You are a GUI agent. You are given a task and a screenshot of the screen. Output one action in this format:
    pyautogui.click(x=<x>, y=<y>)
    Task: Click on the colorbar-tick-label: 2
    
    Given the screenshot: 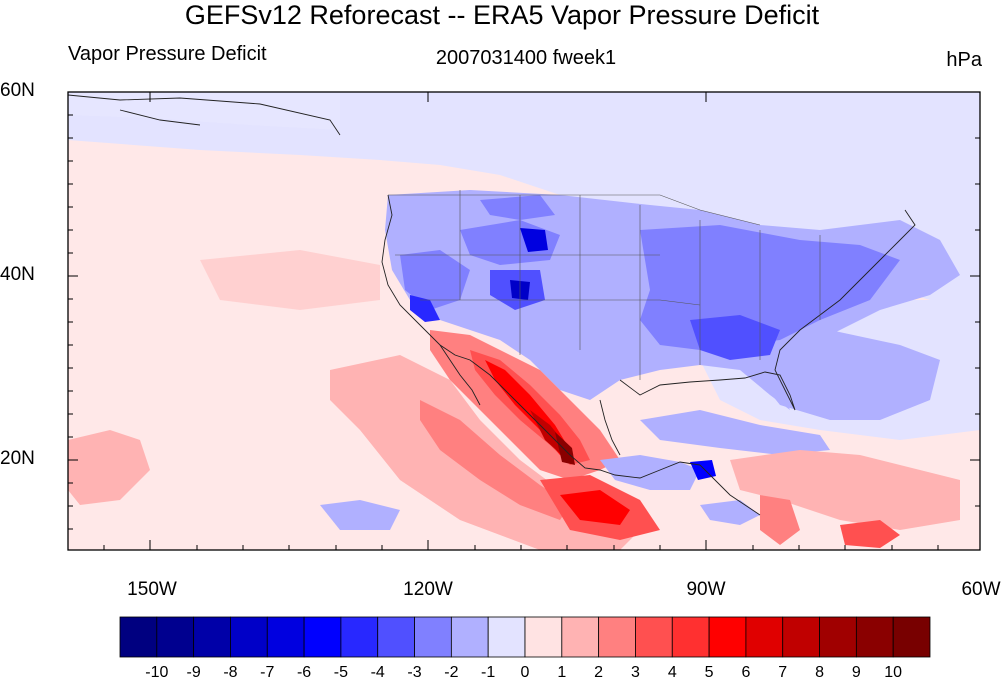 What is the action you would take?
    pyautogui.click(x=599, y=672)
    